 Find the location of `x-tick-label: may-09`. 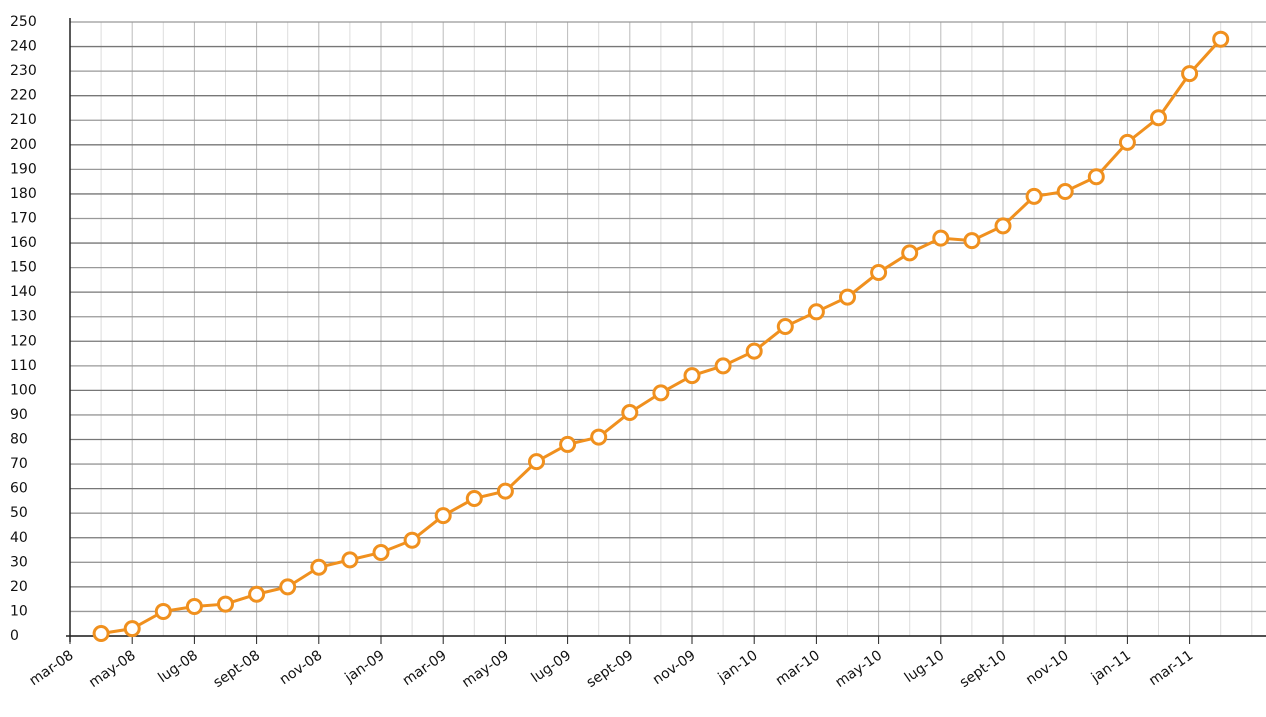

x-tick-label: may-09 is located at coordinates (485, 669).